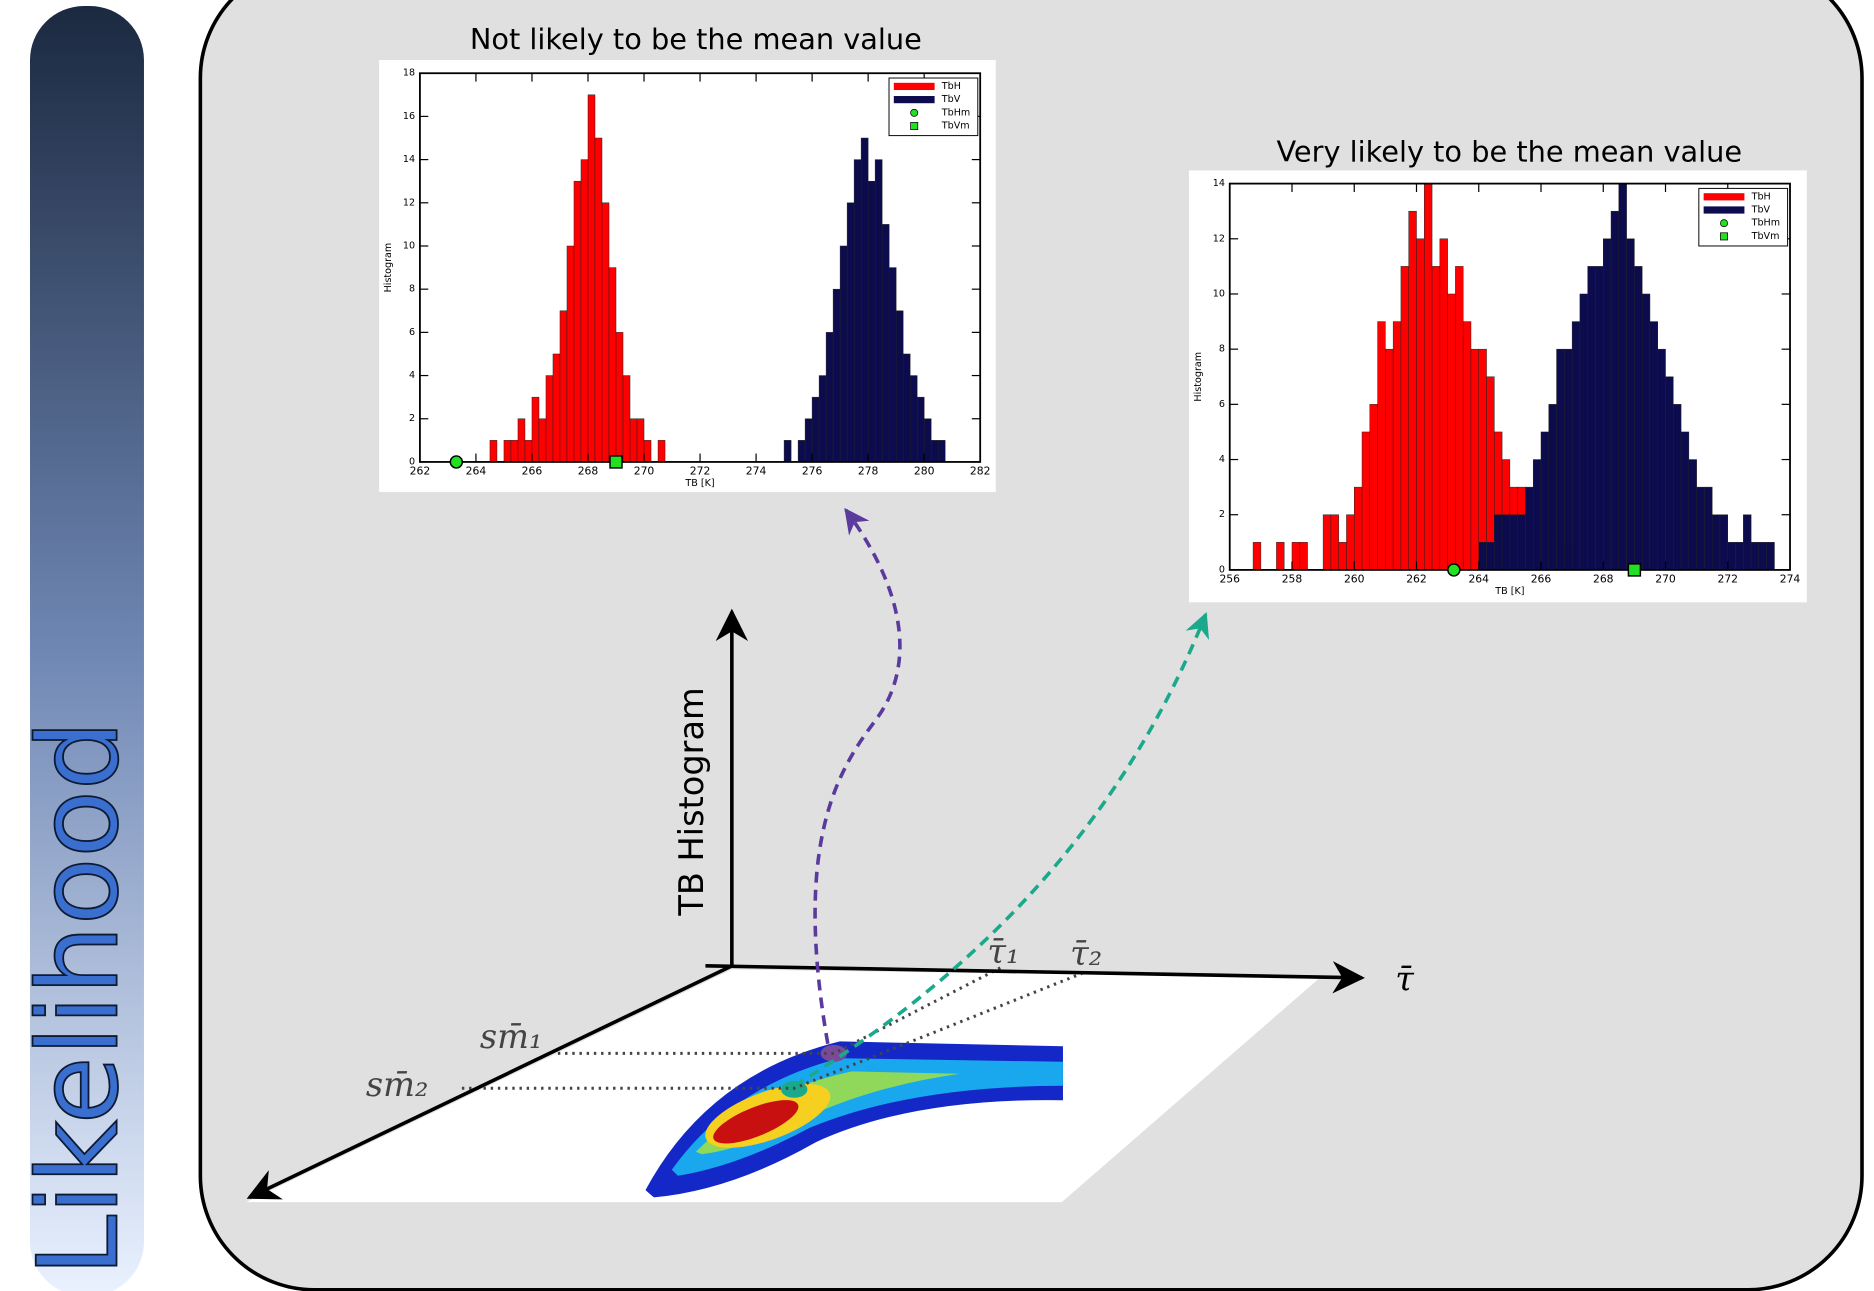 The width and height of the screenshot is (1874, 1291). Describe the element at coordinates (1222, 569) in the screenshot. I see `y-tick-label: 0` at that location.